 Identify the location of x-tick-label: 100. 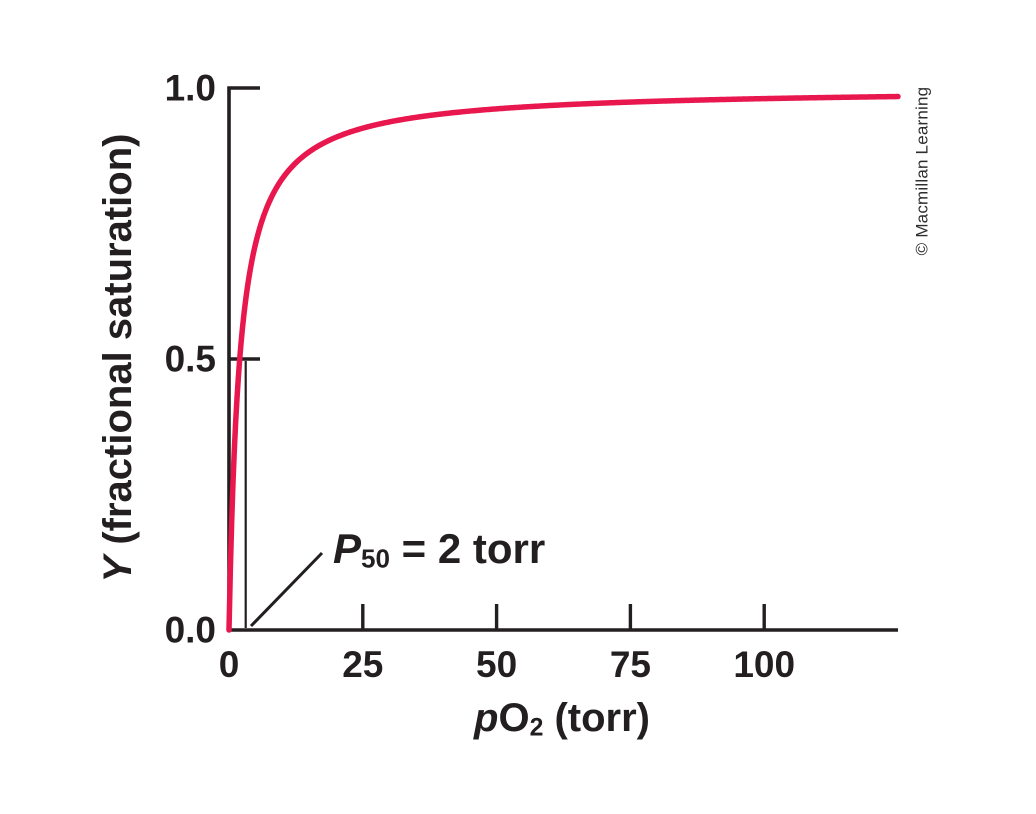
(764, 664).